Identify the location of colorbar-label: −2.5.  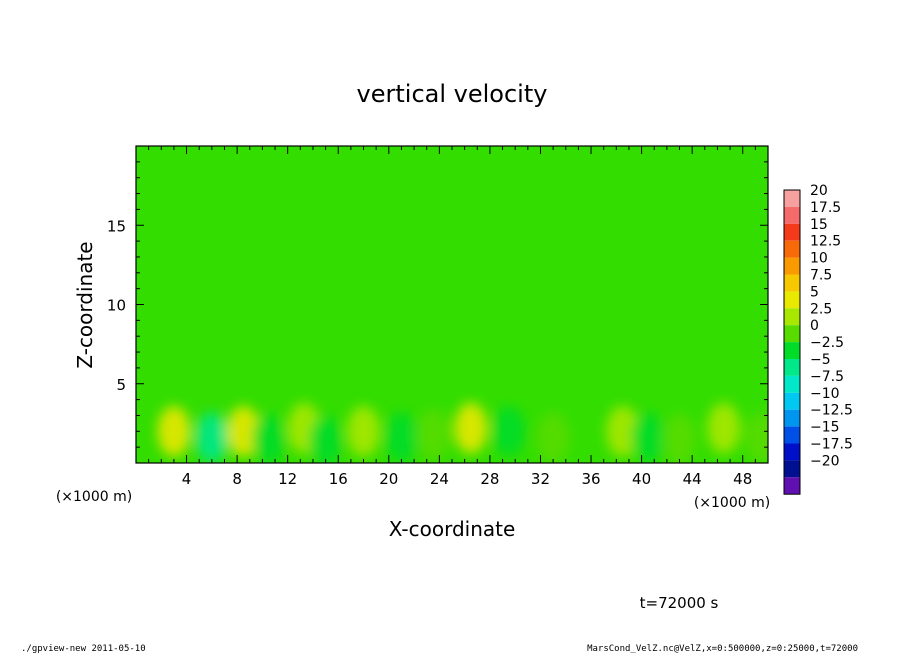
(827, 343).